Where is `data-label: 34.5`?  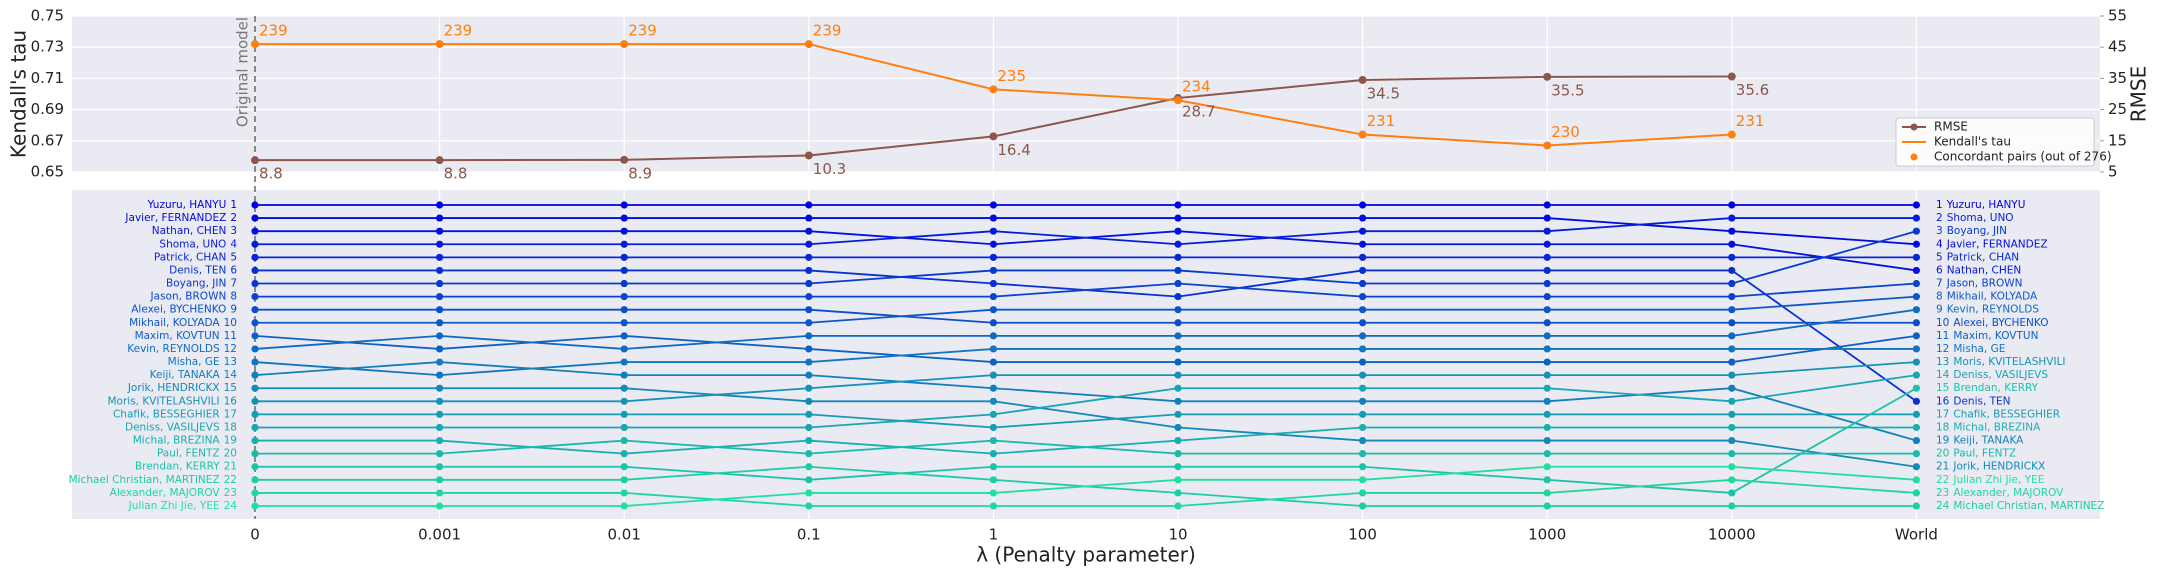 data-label: 34.5 is located at coordinates (1383, 93).